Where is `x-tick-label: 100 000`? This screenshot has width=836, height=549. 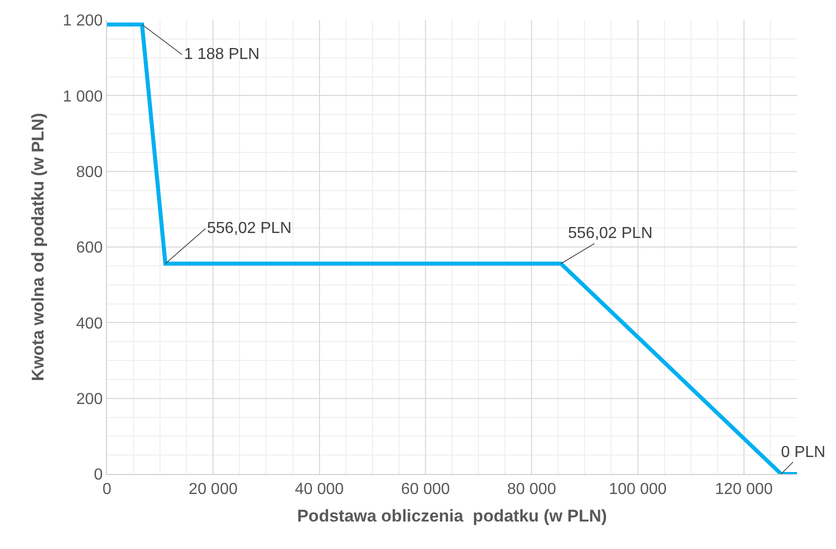 x-tick-label: 100 000 is located at coordinates (637, 489).